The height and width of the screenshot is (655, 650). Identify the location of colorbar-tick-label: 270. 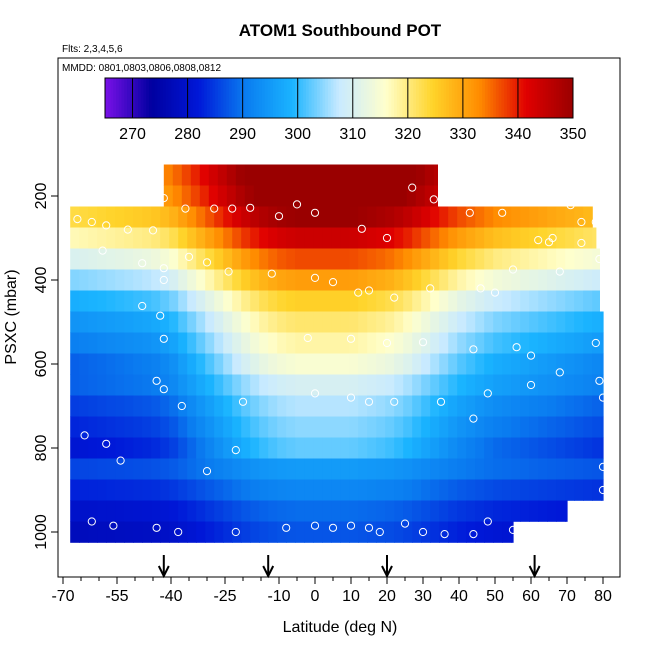
(132, 134).